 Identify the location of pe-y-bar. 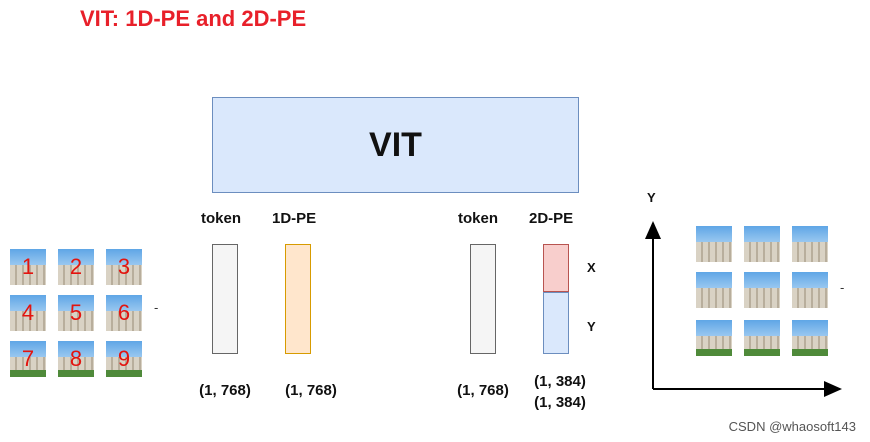
(556, 323).